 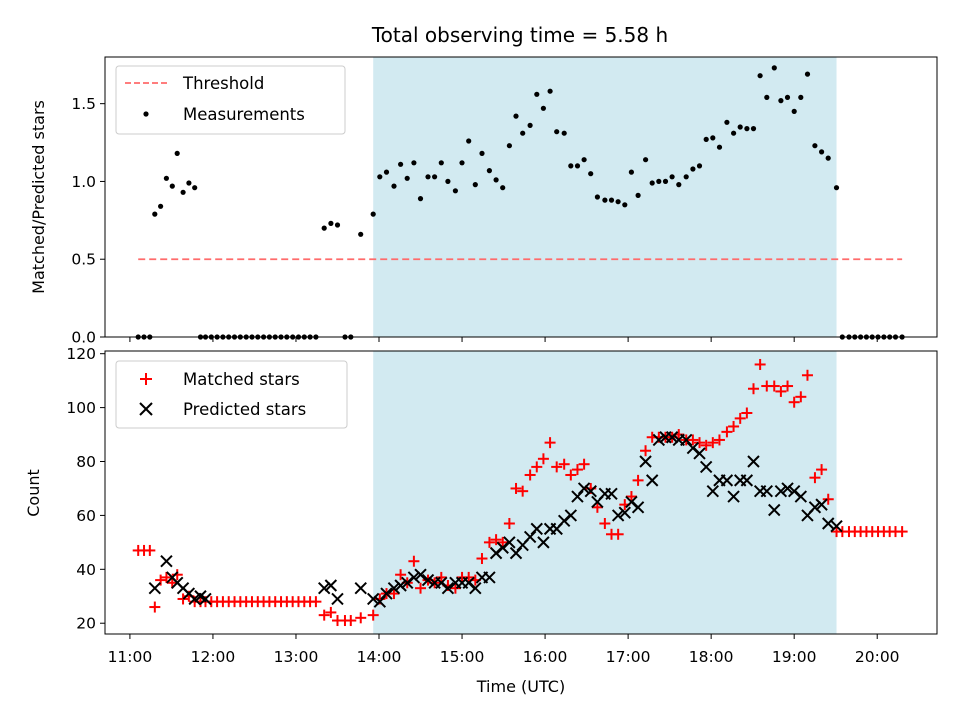 What do you see at coordinates (130, 657) in the screenshot?
I see `x-tick-label: 11:00` at bounding box center [130, 657].